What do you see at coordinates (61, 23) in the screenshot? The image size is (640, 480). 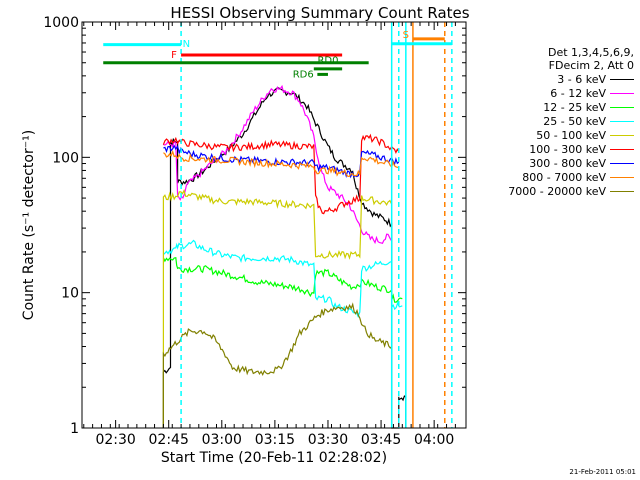 I see `y-tick-label-3: 1000` at bounding box center [61, 23].